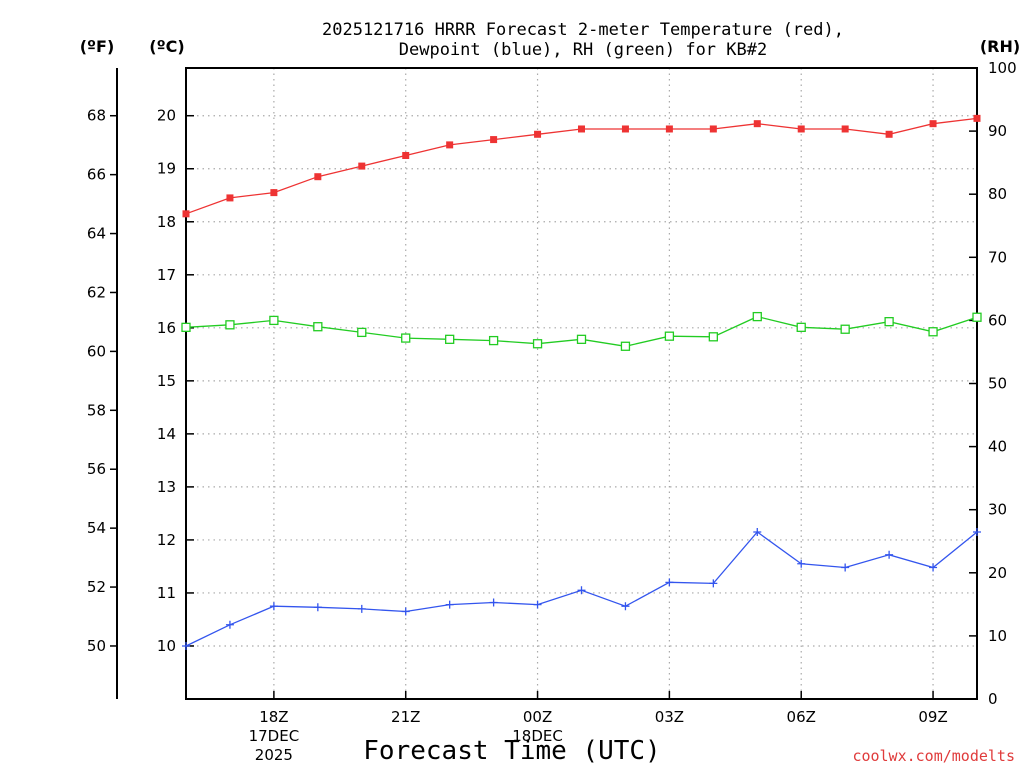  What do you see at coordinates (1000, 46) in the screenshot?
I see `rh-unit-label: (RH)` at bounding box center [1000, 46].